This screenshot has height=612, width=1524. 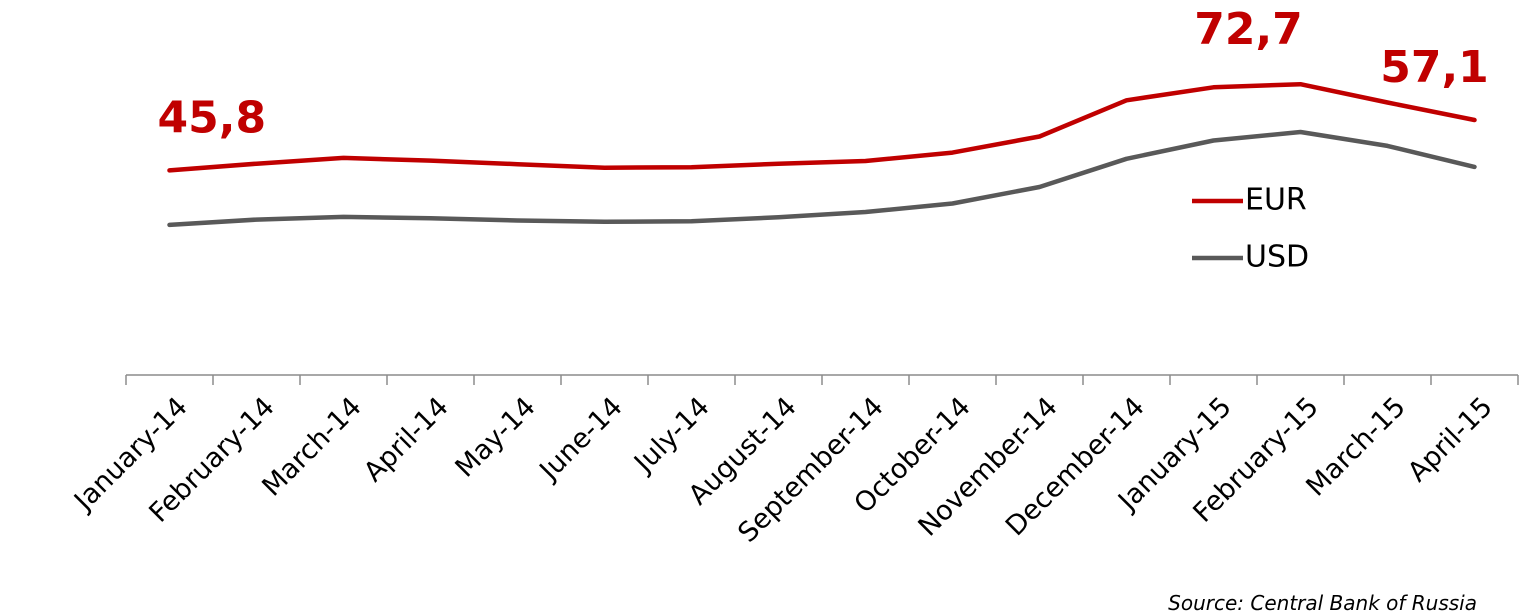 I want to click on x-tick-label: May-14, so click(x=496, y=437).